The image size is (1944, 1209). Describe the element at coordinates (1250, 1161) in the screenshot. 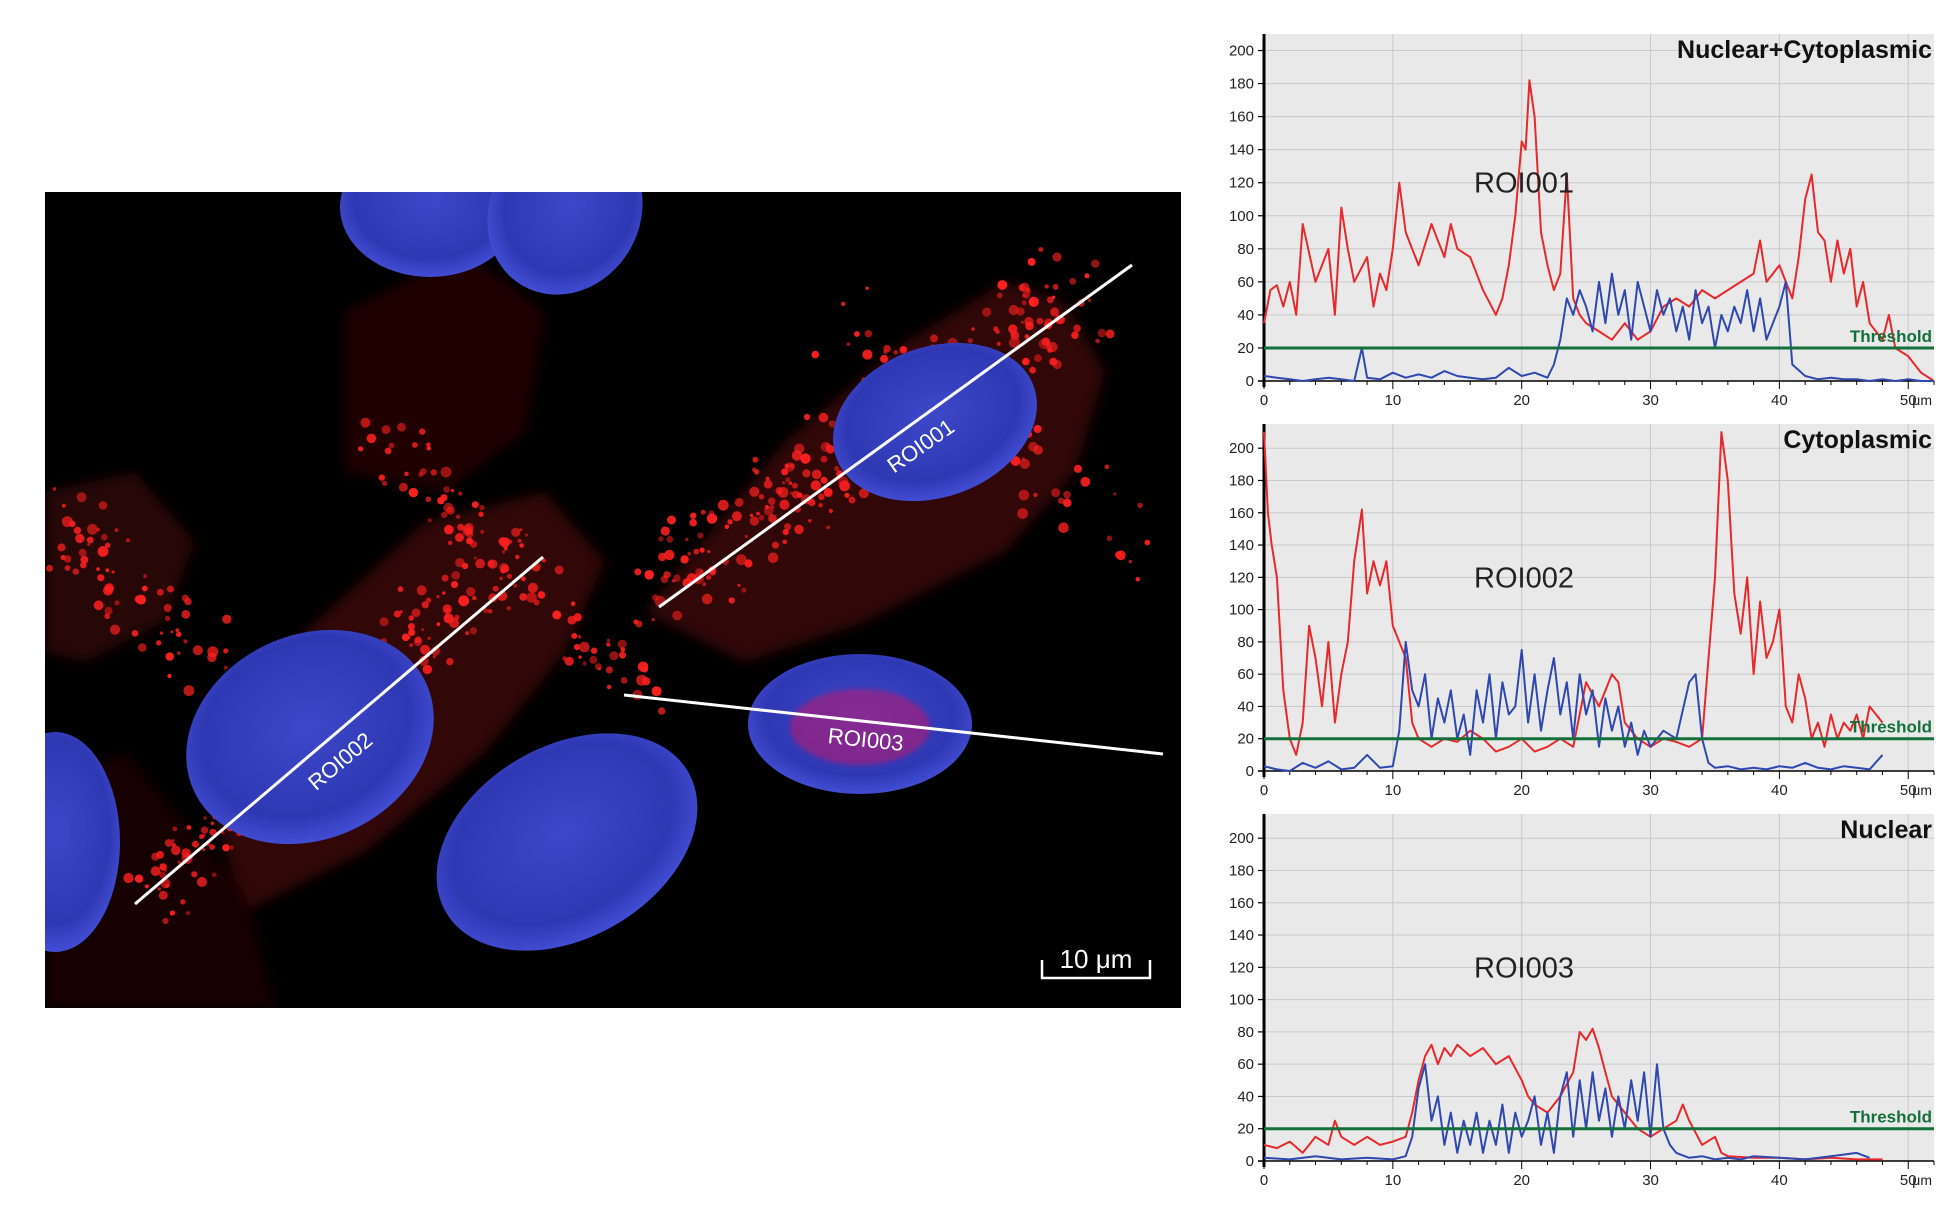

I see `y-tick-label: 0` at that location.